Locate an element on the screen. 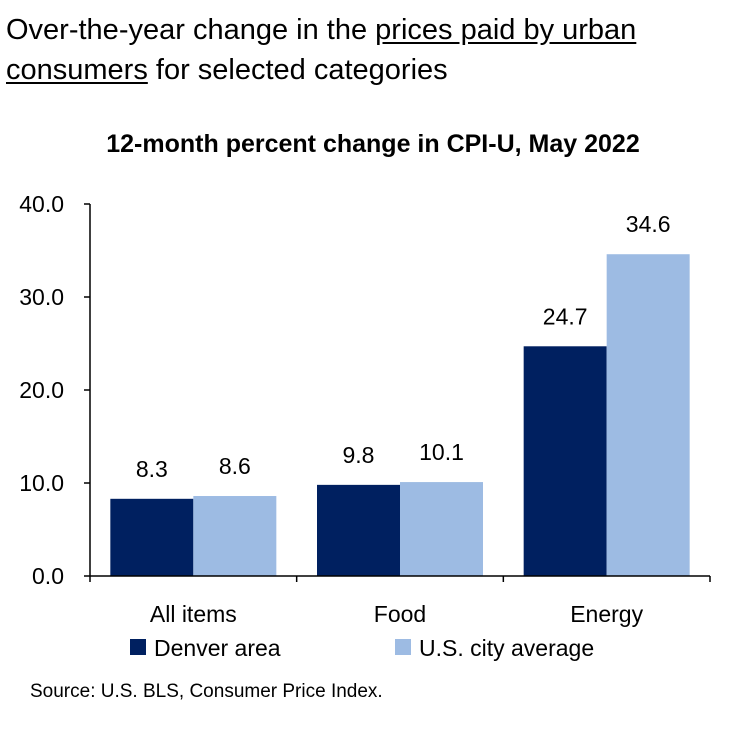 This screenshot has width=746, height=743. x-tick-label: Food is located at coordinates (400, 614).